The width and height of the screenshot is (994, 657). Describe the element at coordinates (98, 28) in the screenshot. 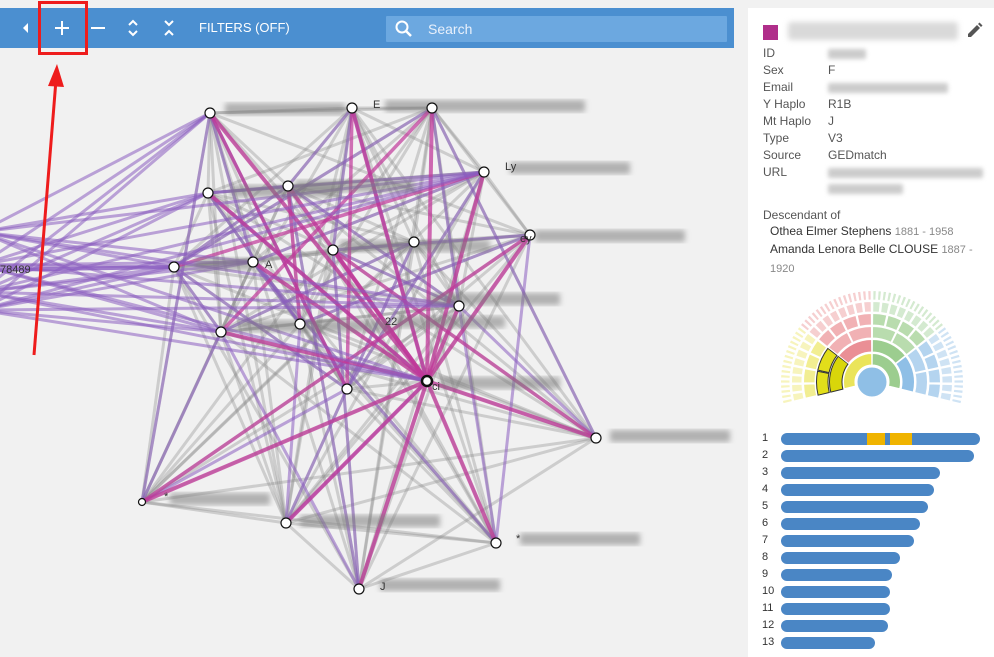

I see `zoom-out-button` at that location.